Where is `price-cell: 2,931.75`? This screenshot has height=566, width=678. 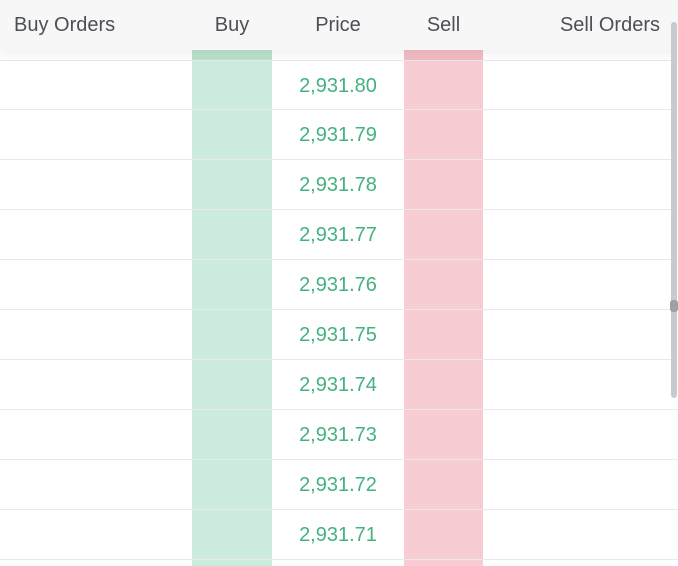
price-cell: 2,931.75 is located at coordinates (338, 335).